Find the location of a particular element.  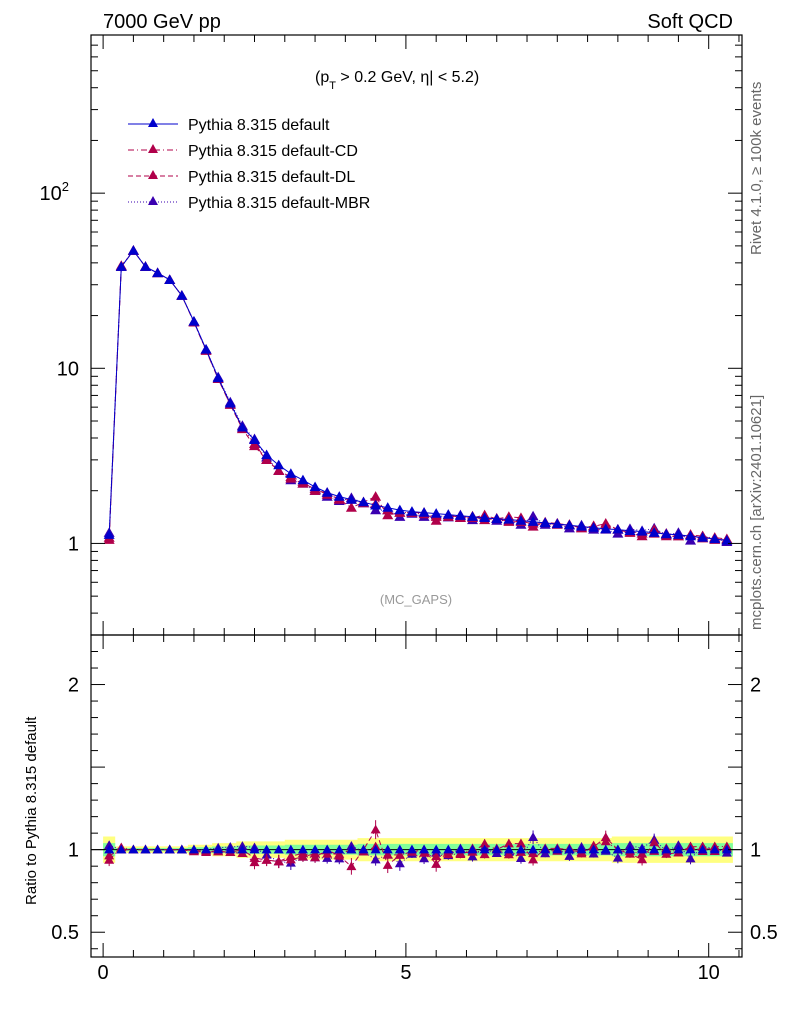

legend-entry-mbr: Pythia 8.315 default-MBR is located at coordinates (249, 203).